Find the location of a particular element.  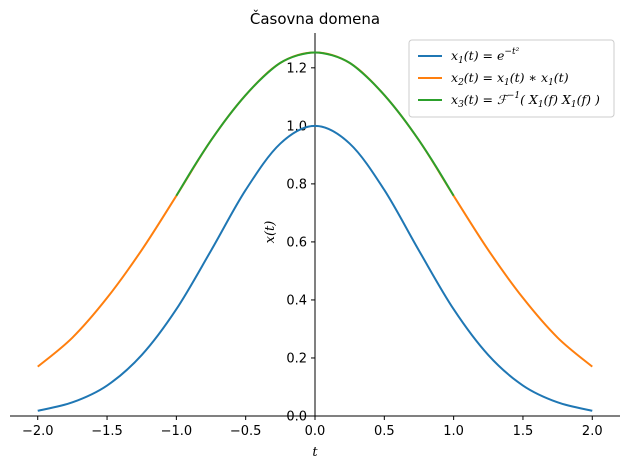

y-tick-label: 1.0 is located at coordinates (296, 126).